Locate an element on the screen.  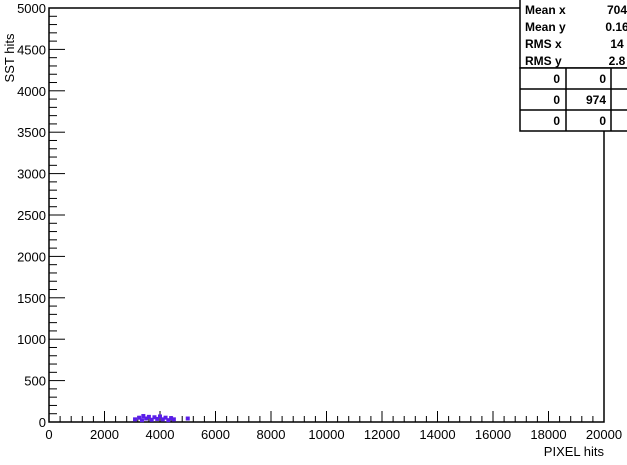
x-tick-label: 10000 is located at coordinates (326, 434).